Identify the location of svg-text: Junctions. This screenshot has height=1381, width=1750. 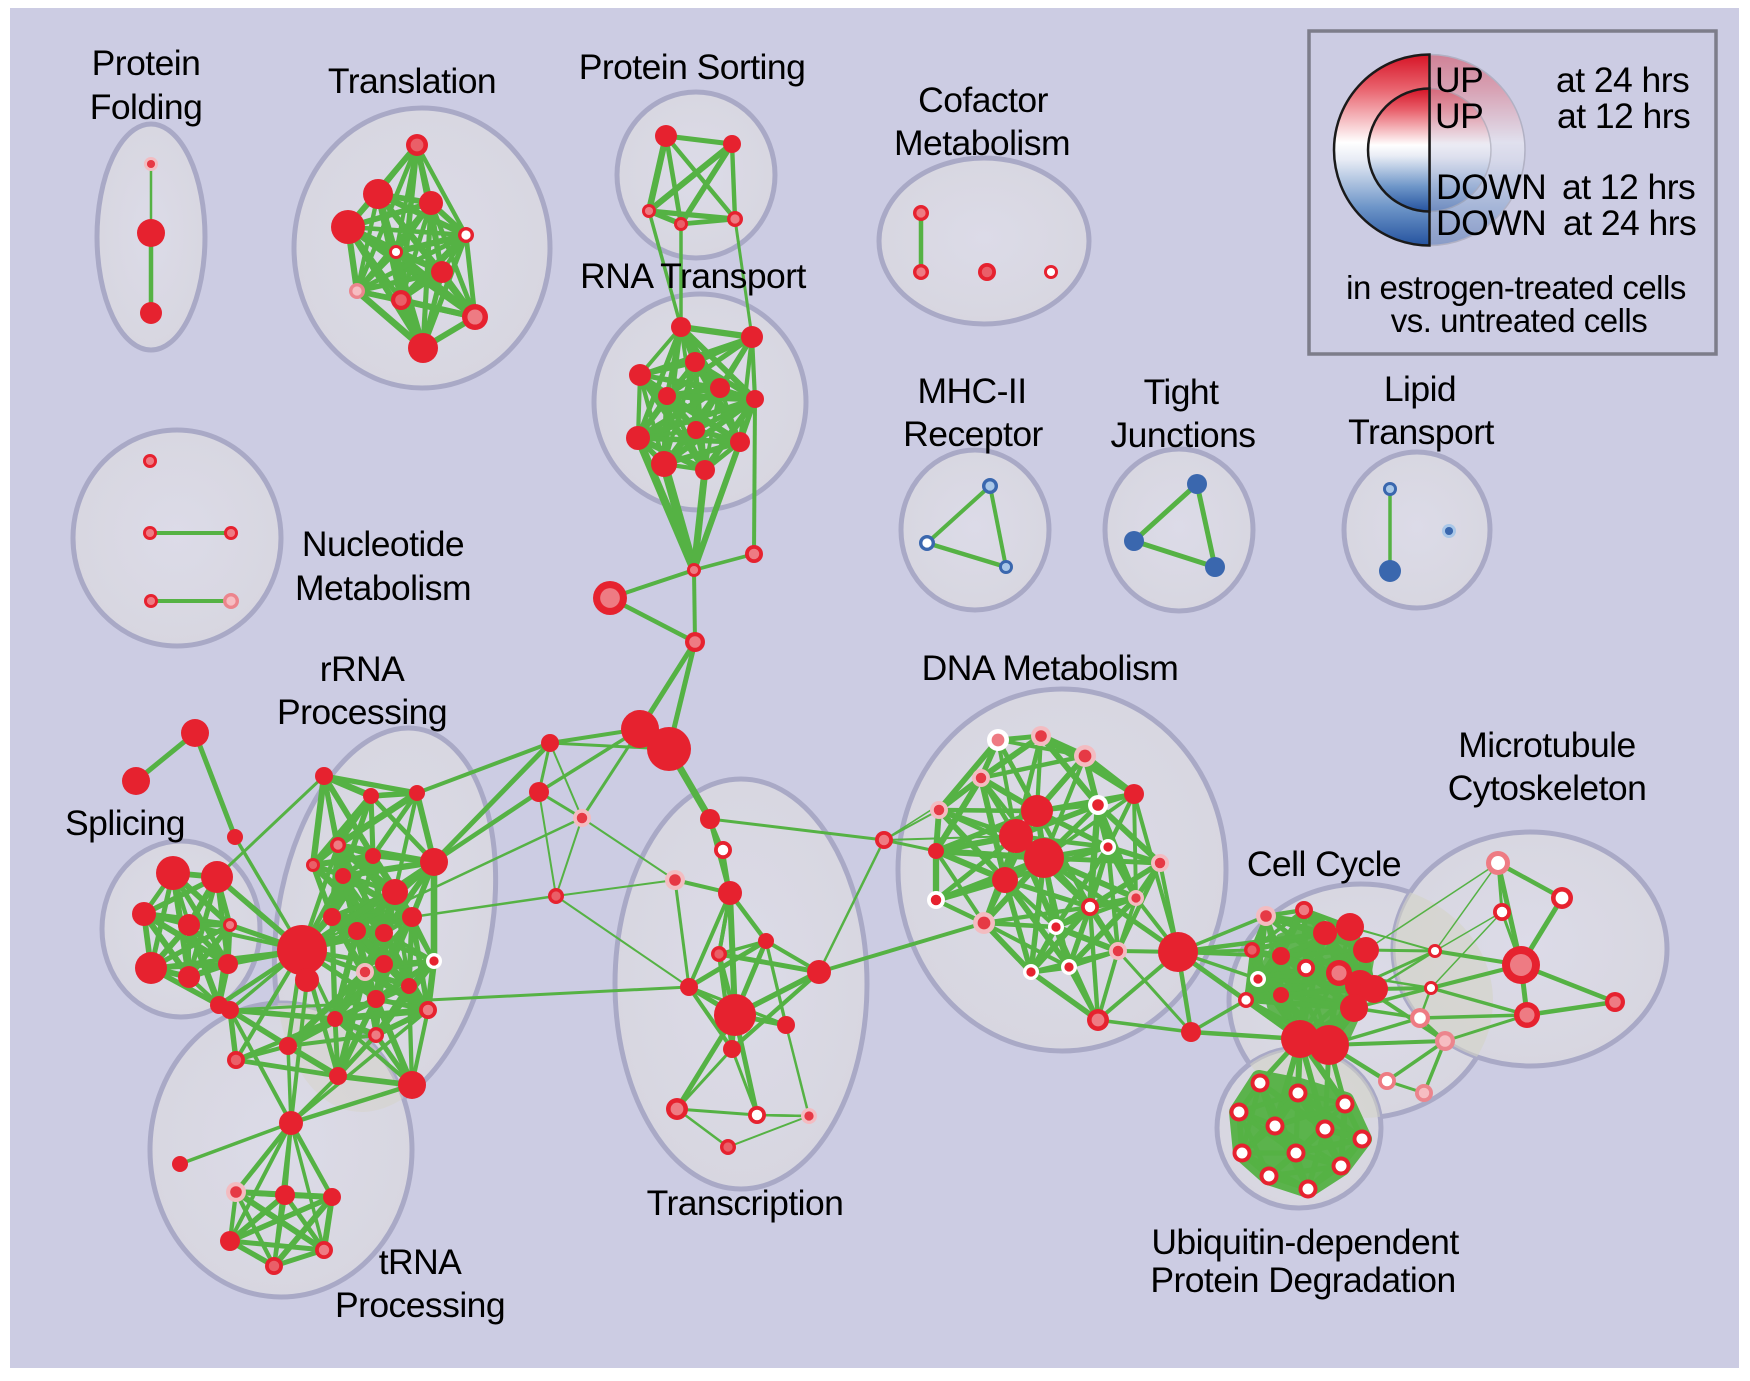
(1182, 435).